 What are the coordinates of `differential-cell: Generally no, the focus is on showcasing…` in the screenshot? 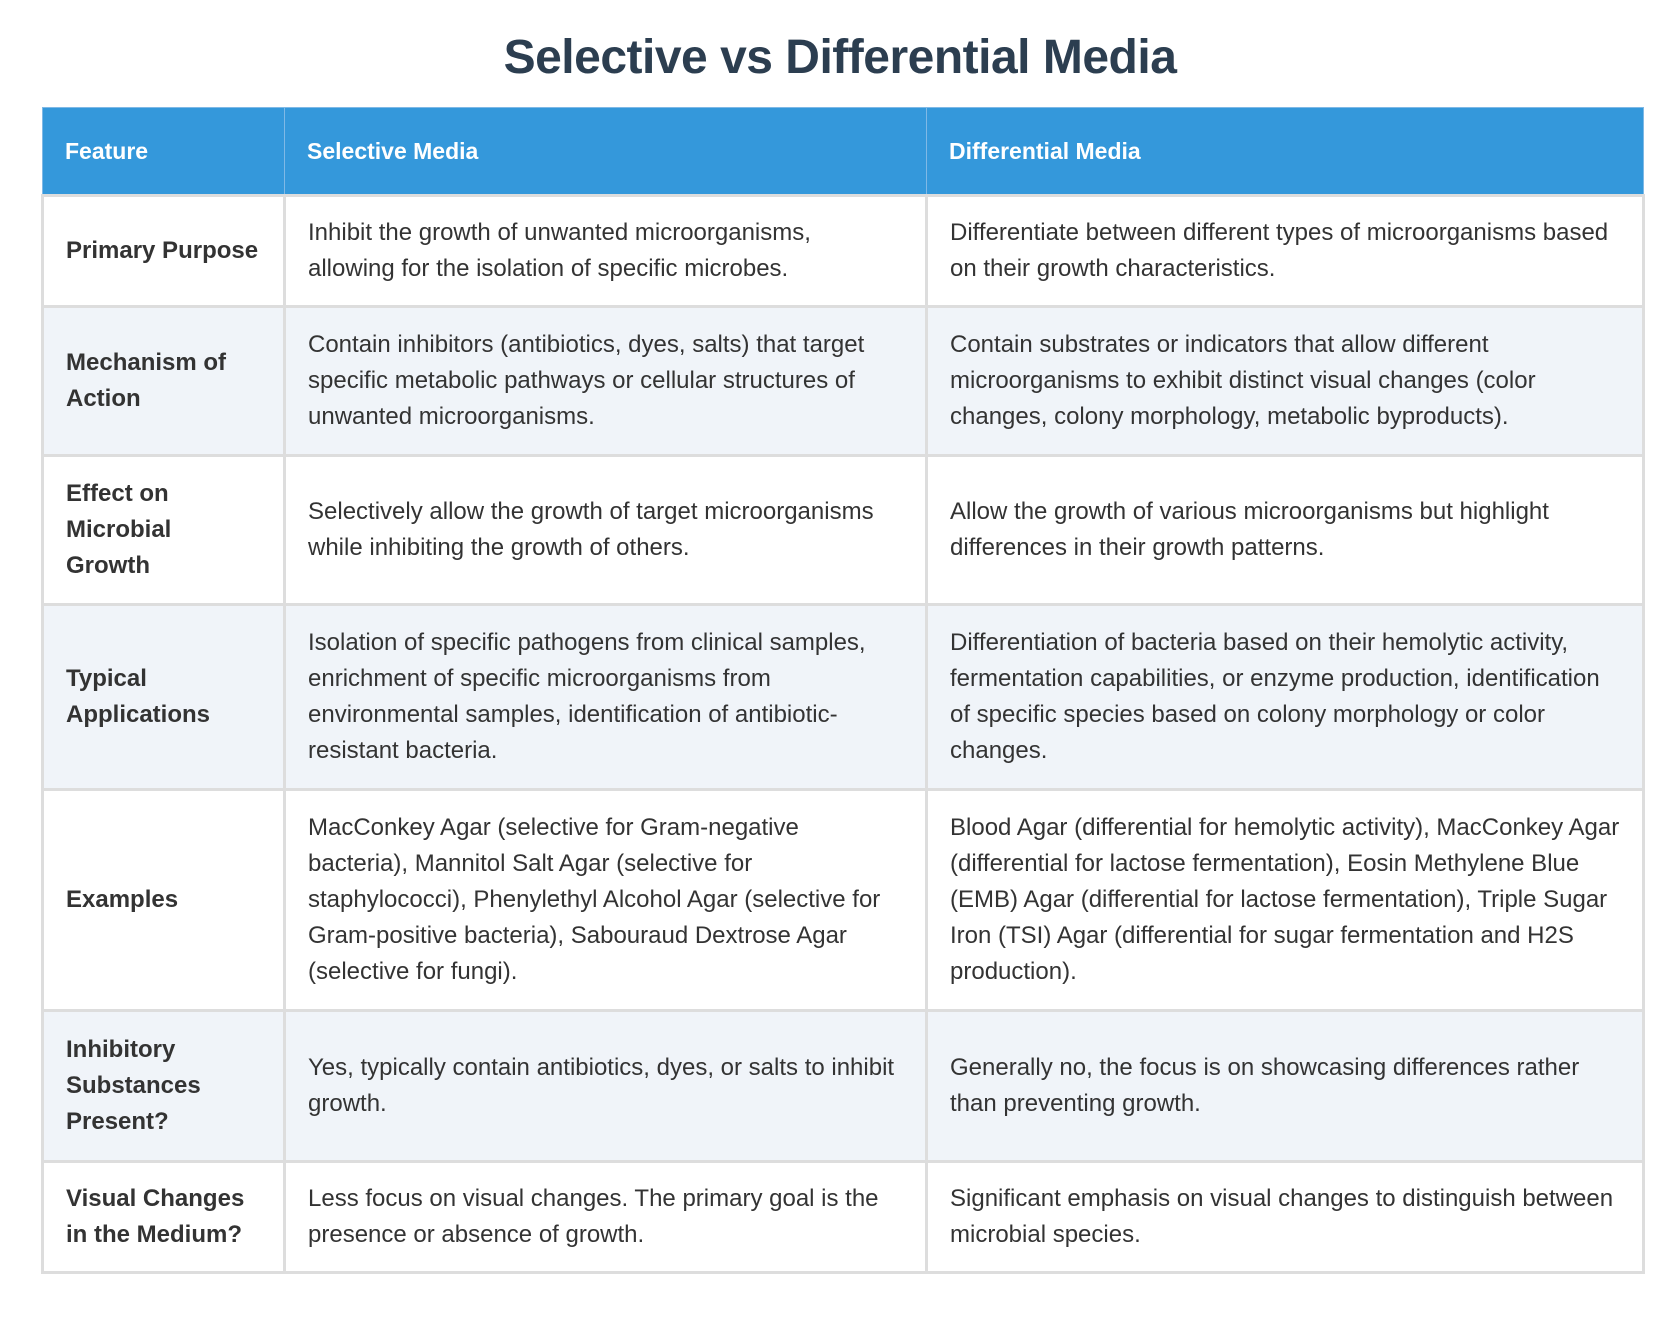 It's located at (1285, 1086).